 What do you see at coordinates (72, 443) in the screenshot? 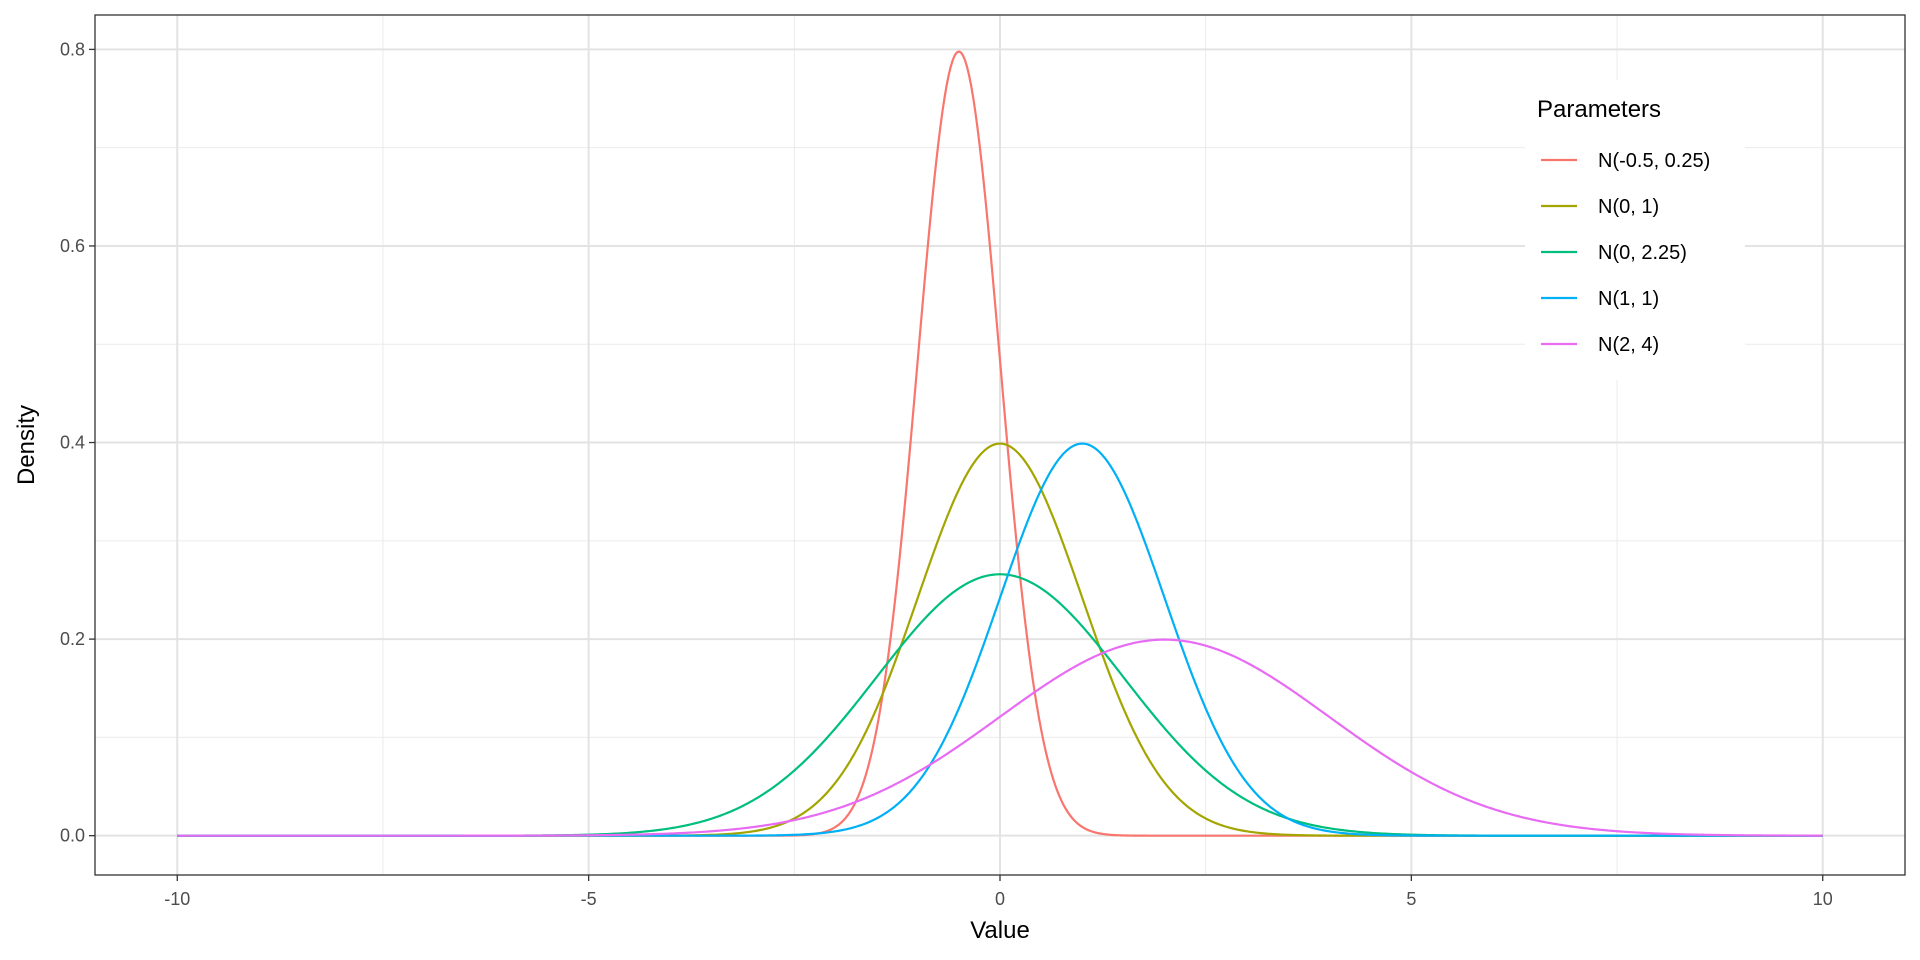
I see `y-tick-label: 0.4` at bounding box center [72, 443].